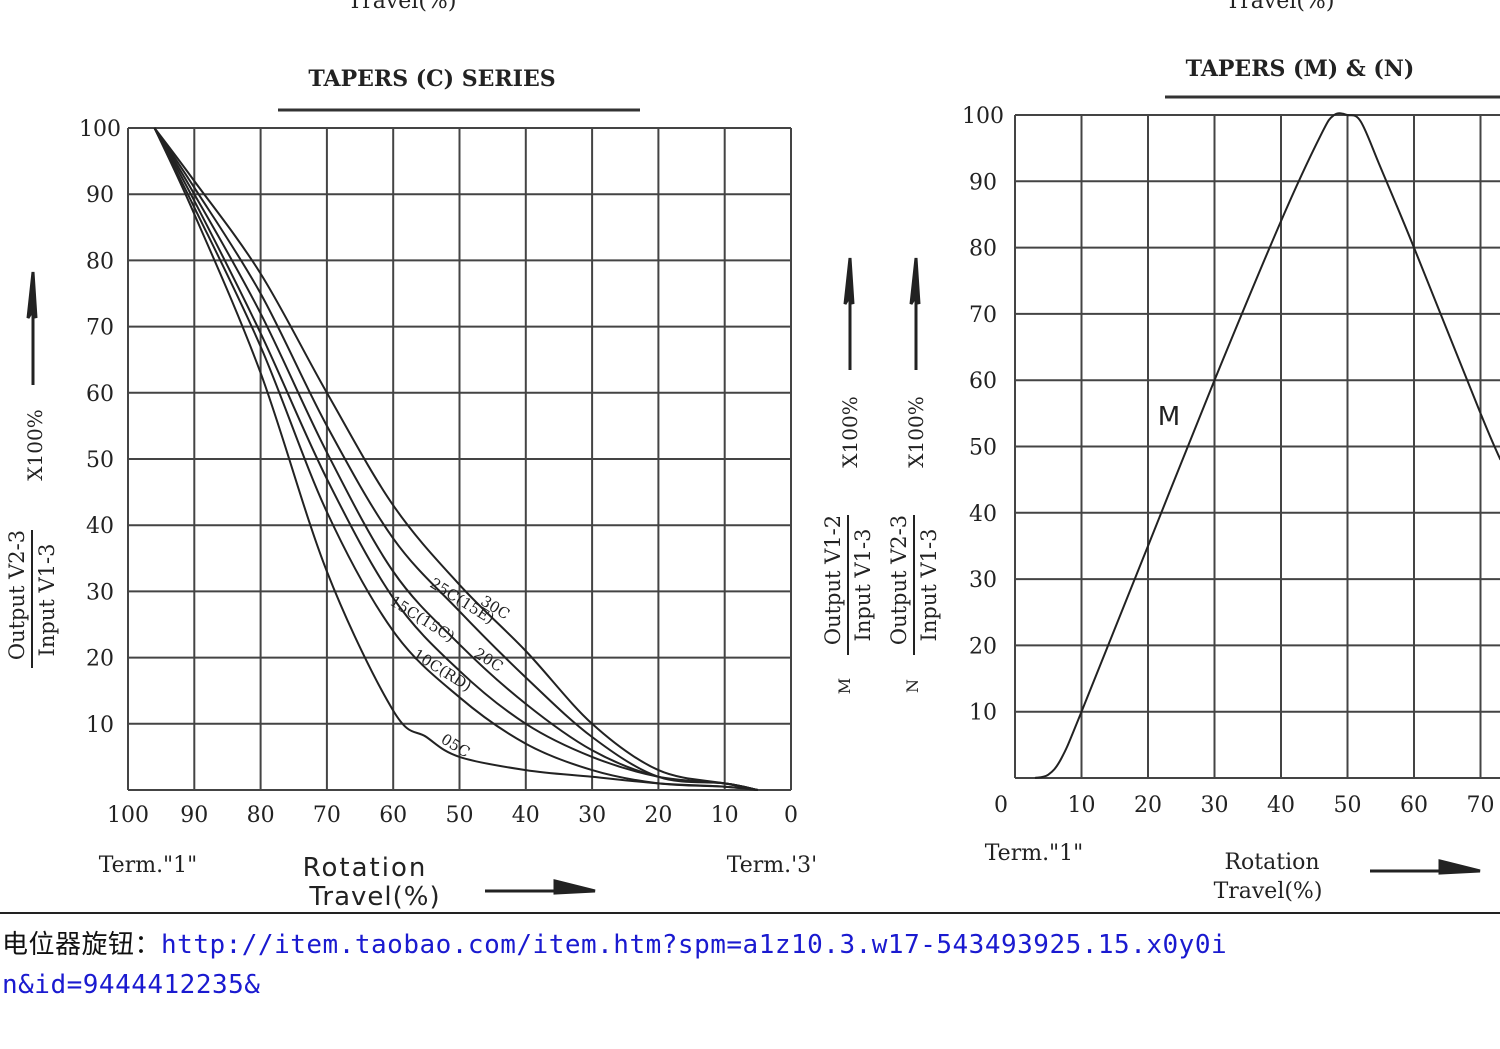 The image size is (1500, 1049). Describe the element at coordinates (1348, 805) in the screenshot. I see `mn-x-tick-label: 50` at that location.